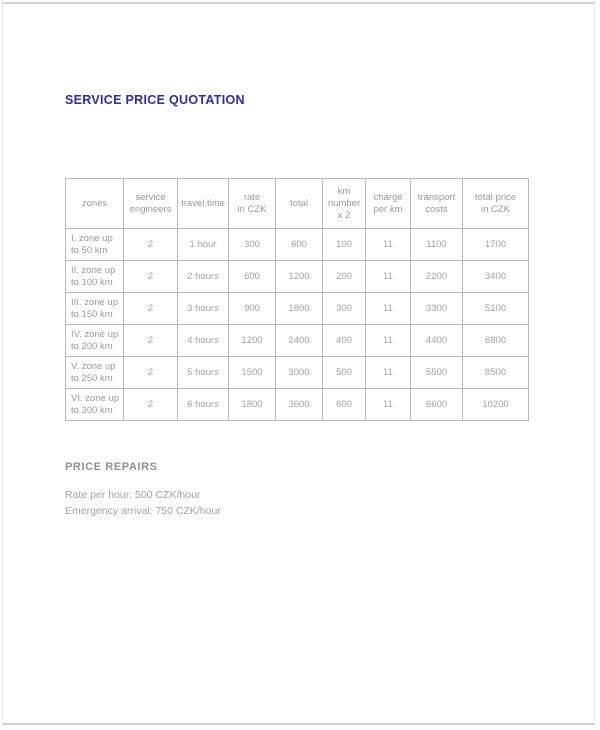 The width and height of the screenshot is (600, 730). I want to click on table-cell: III. zone up to 150 km, so click(94, 308).